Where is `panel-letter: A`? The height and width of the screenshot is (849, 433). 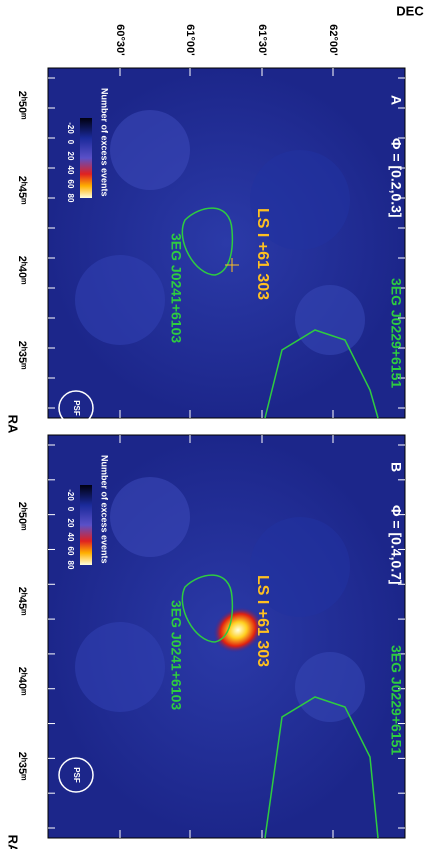 panel-letter: A is located at coordinates (396, 100).